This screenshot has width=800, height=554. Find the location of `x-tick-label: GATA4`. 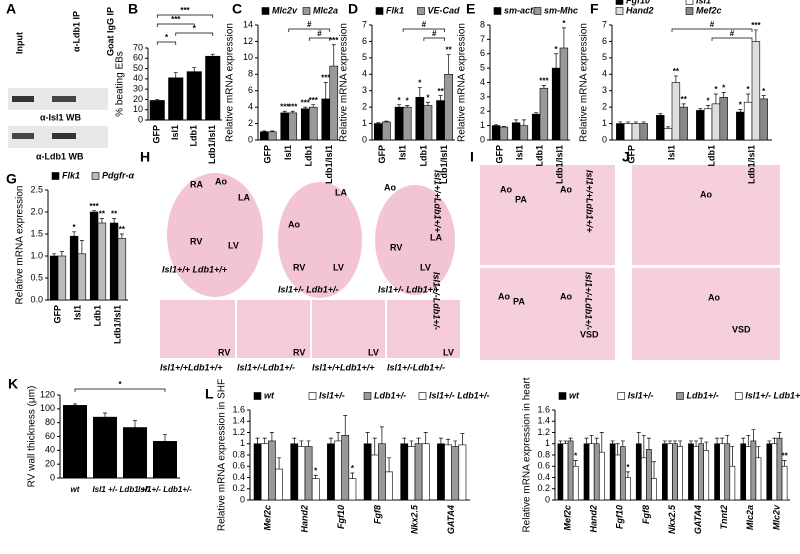

x-tick-label: GATA4 is located at coordinates (451, 519).